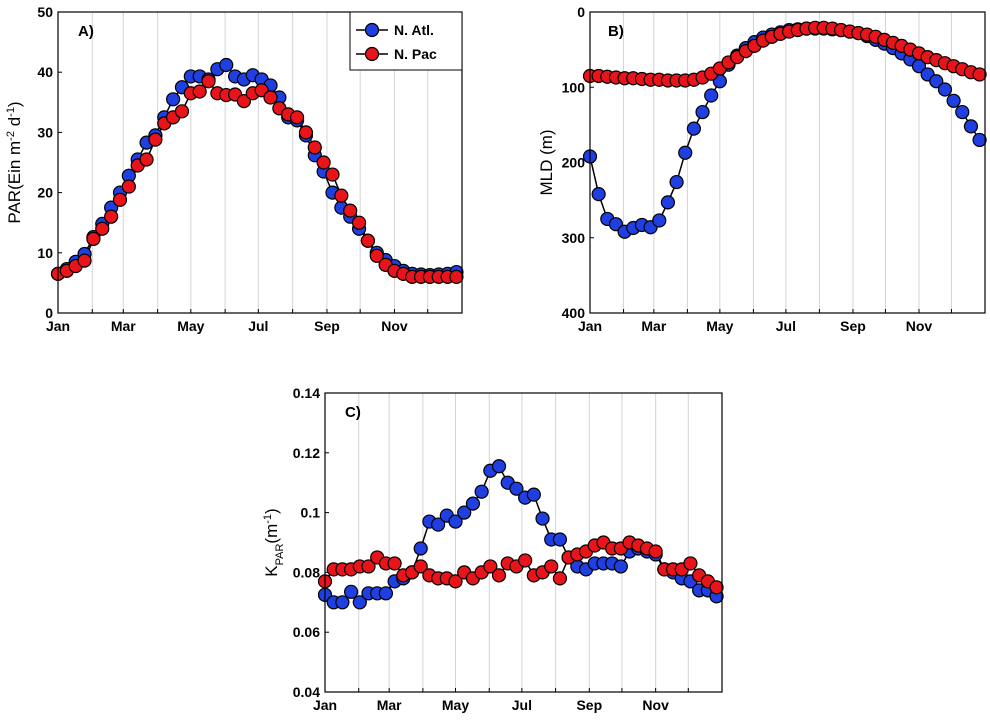 The image size is (990, 721). Describe the element at coordinates (306, 632) in the screenshot. I see `y-tick-label: 0.06` at that location.